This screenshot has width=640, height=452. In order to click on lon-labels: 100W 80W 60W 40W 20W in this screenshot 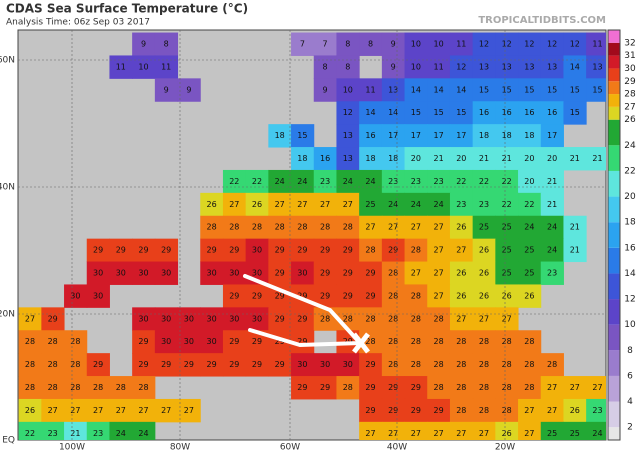, I will do `click(287, 447)`.